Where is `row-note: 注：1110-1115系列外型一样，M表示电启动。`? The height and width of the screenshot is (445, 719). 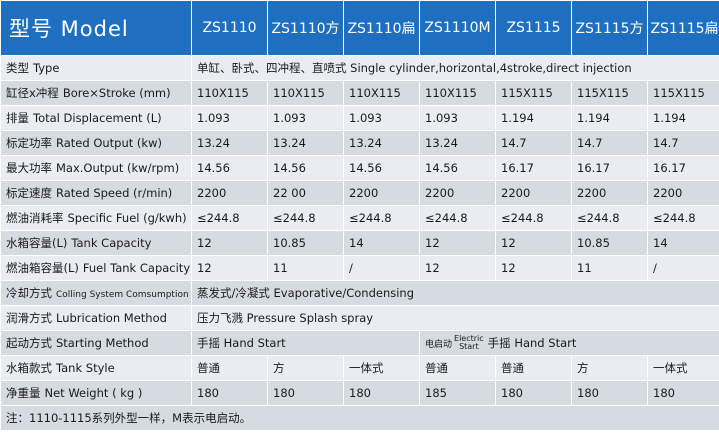
row-note: 注：1110-1115系列外型一样，M表示电启动。 is located at coordinates (360, 418).